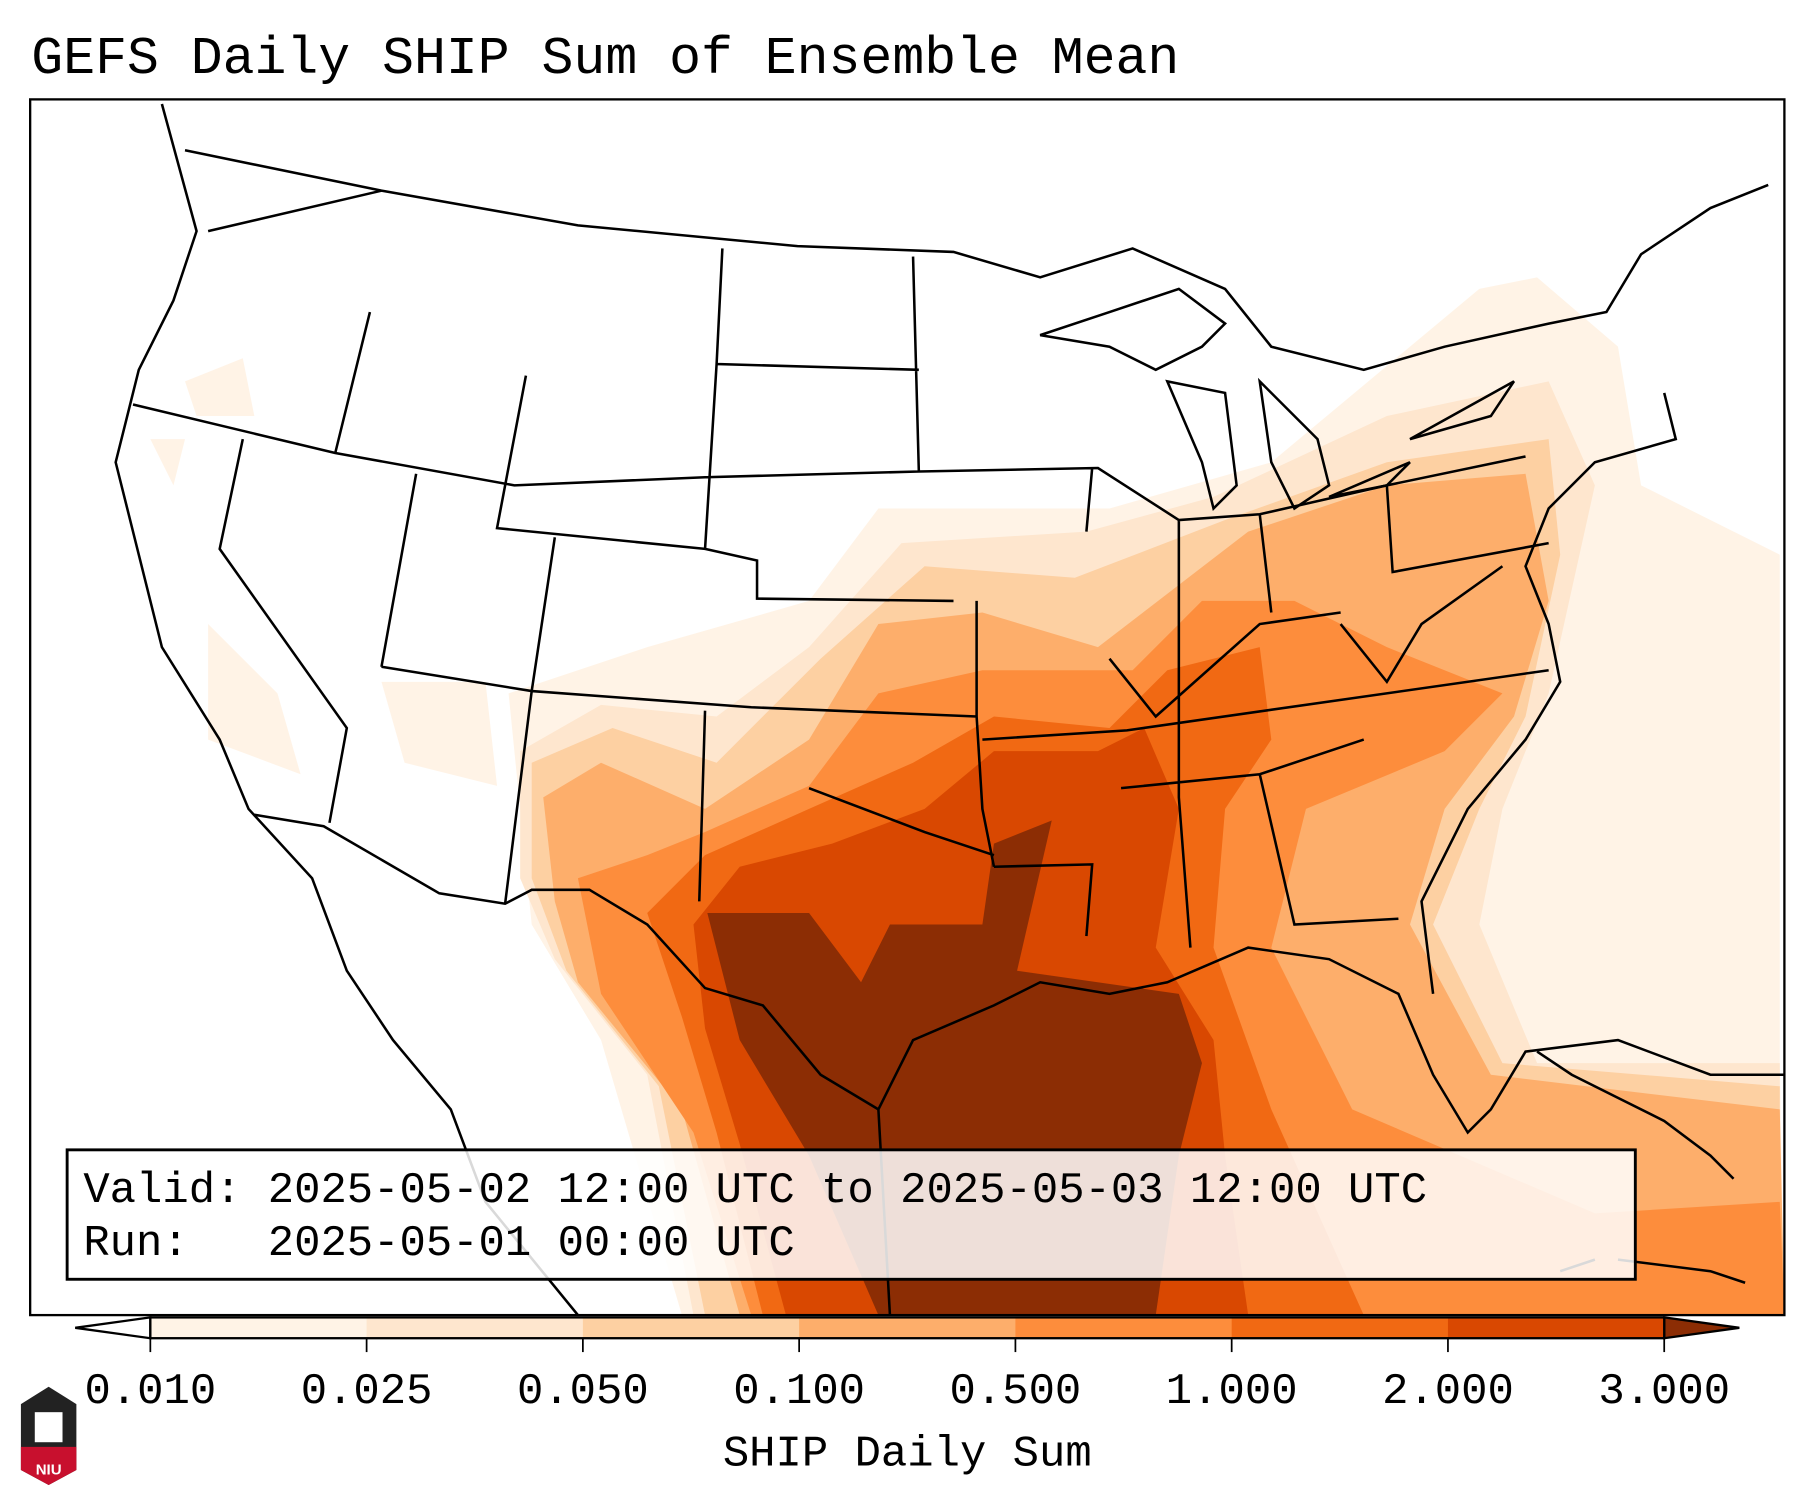 Image resolution: width=1803 pixels, height=1500 pixels. I want to click on colorbar-tick-label: 3.000, so click(1664, 1392).